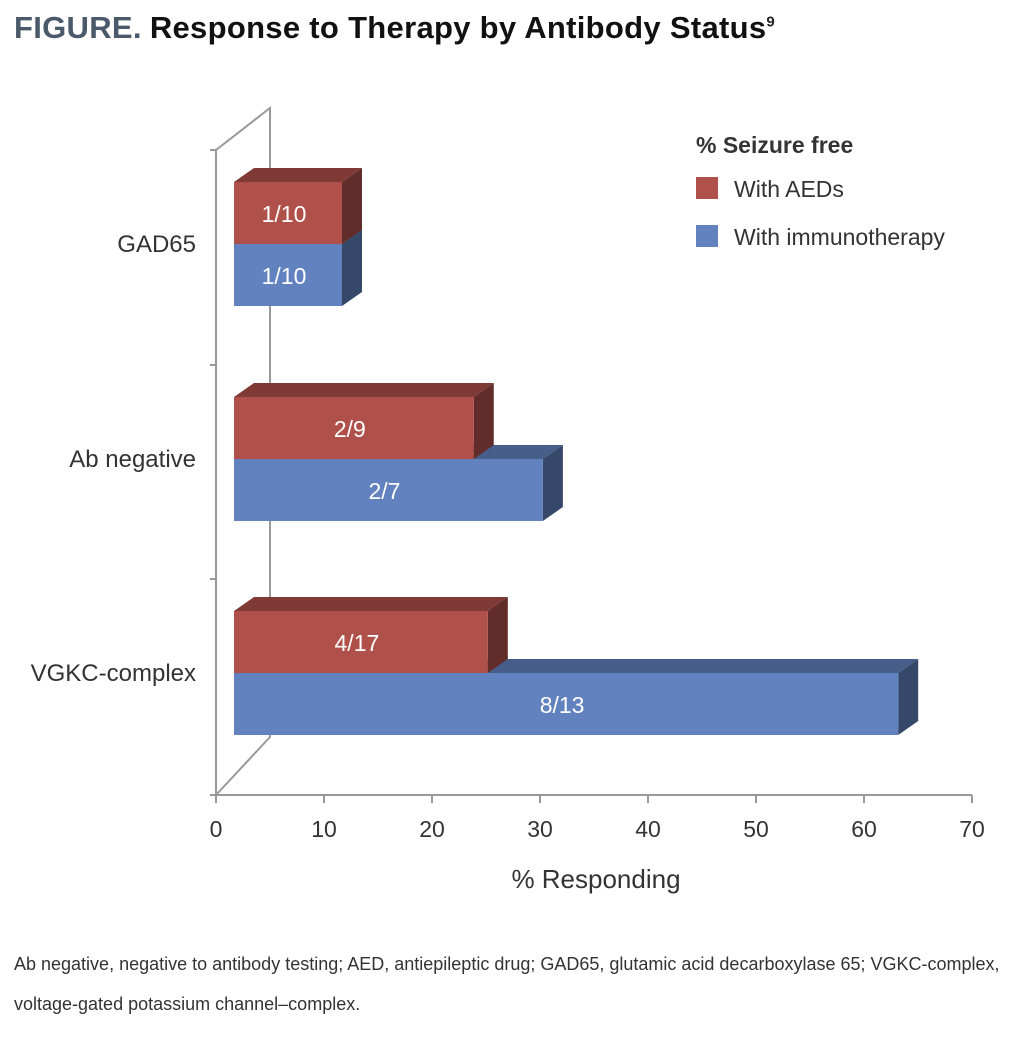  Describe the element at coordinates (384, 491) in the screenshot. I see `data-label: 2/7` at that location.